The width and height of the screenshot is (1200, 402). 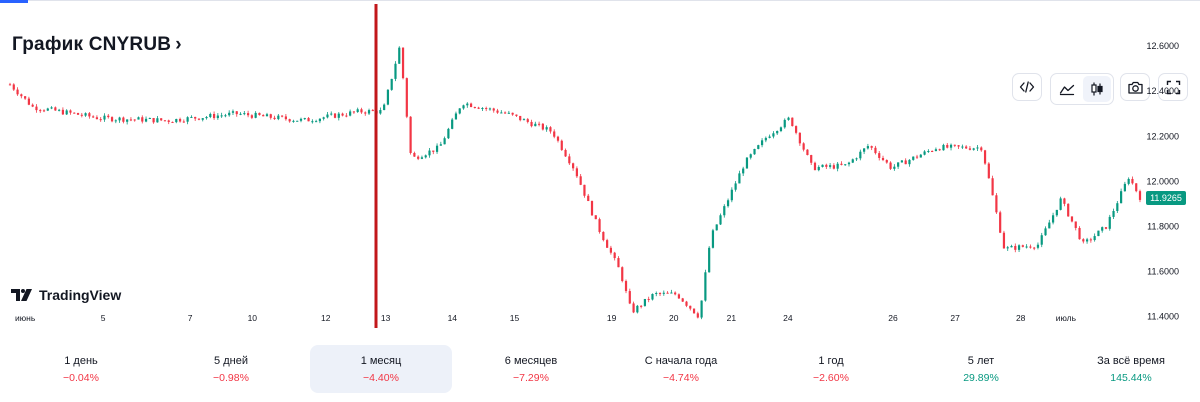 What do you see at coordinates (732, 318) in the screenshot?
I see `x-tick-label: 21` at bounding box center [732, 318].